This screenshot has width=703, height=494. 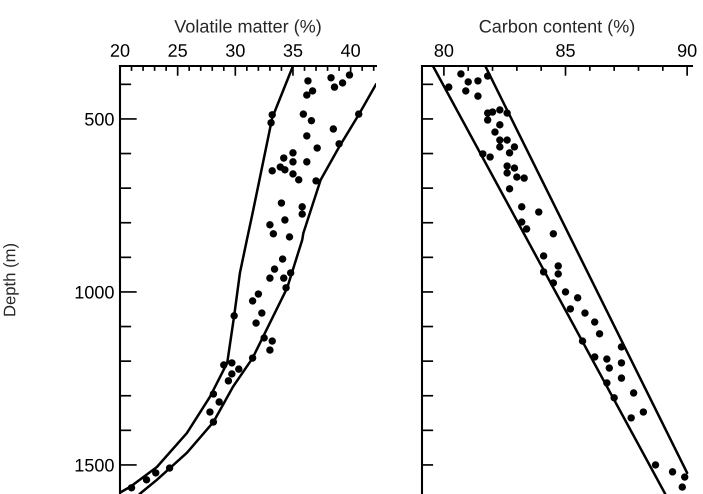 What do you see at coordinates (177, 50) in the screenshot?
I see `x-tick-label: 25` at bounding box center [177, 50].